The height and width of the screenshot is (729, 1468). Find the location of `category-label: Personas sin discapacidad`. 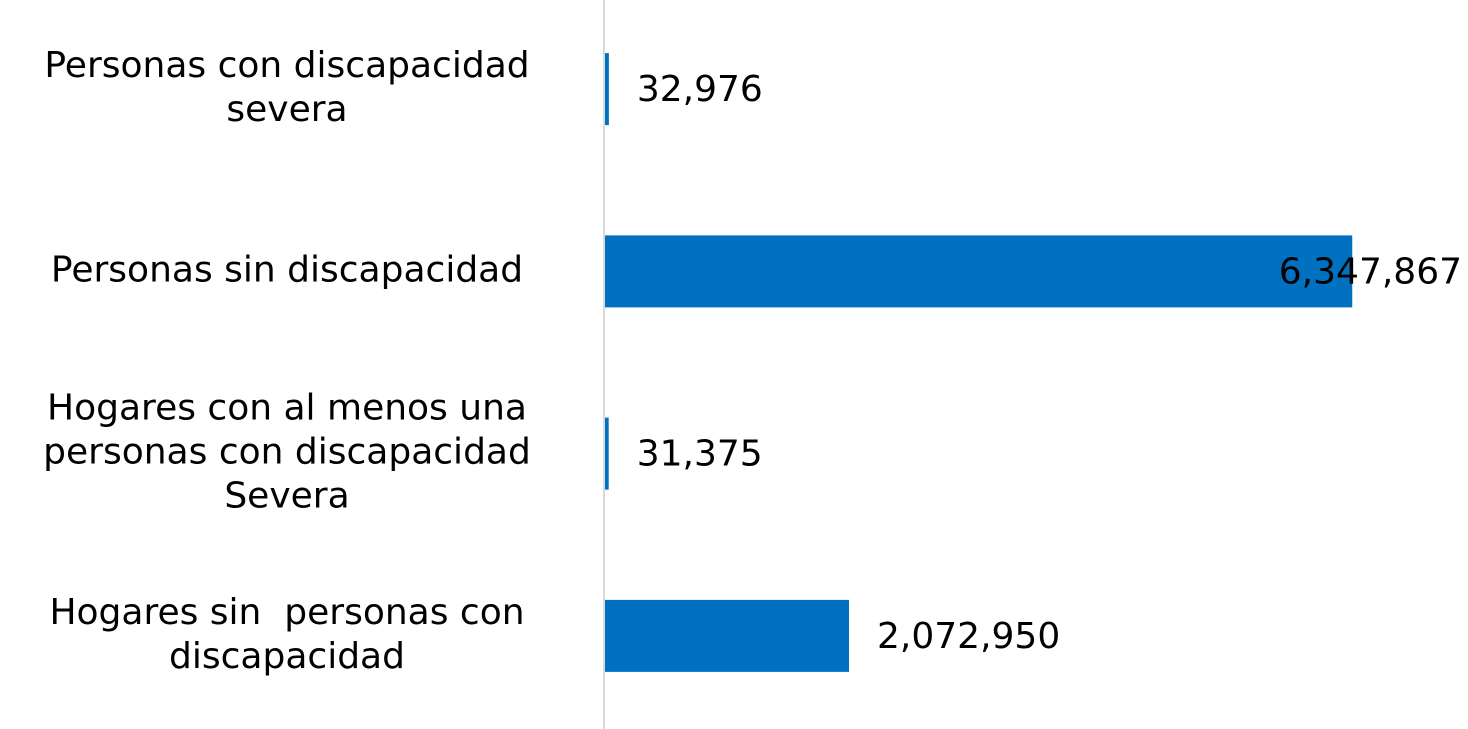

category-label: Personas sin discapacidad is located at coordinates (287, 269).